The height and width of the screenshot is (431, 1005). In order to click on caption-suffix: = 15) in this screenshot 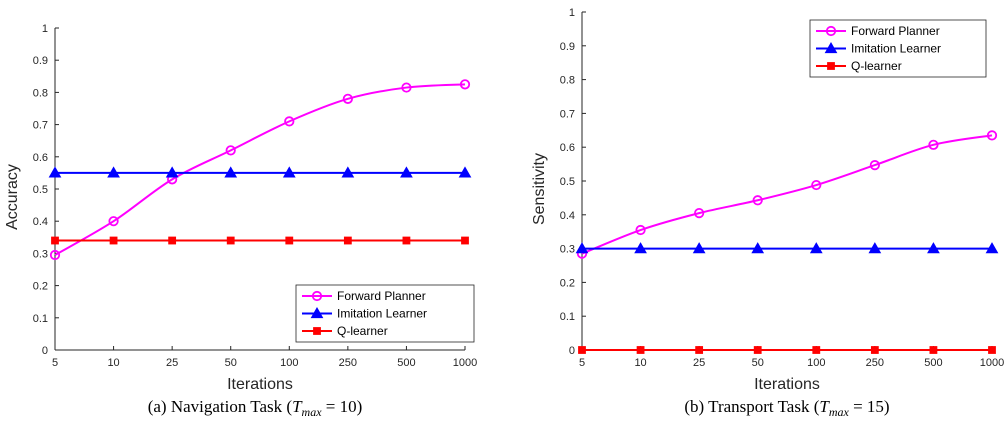, I will do `click(869, 406)`.